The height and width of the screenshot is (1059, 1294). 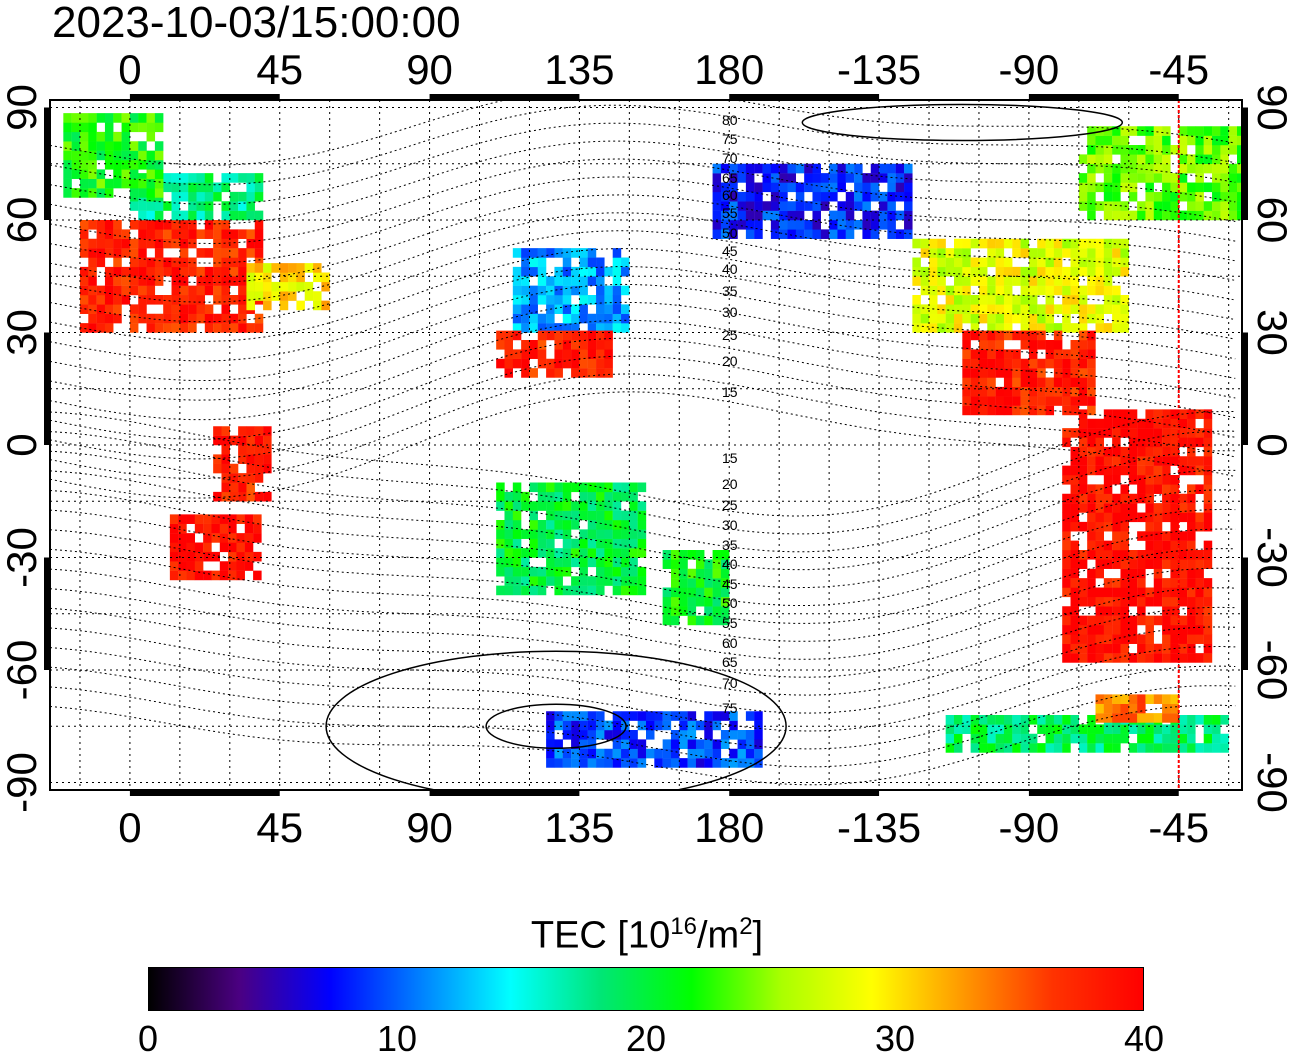 I want to click on colorbar-title: TEC [1016/m2], so click(x=647, y=935).